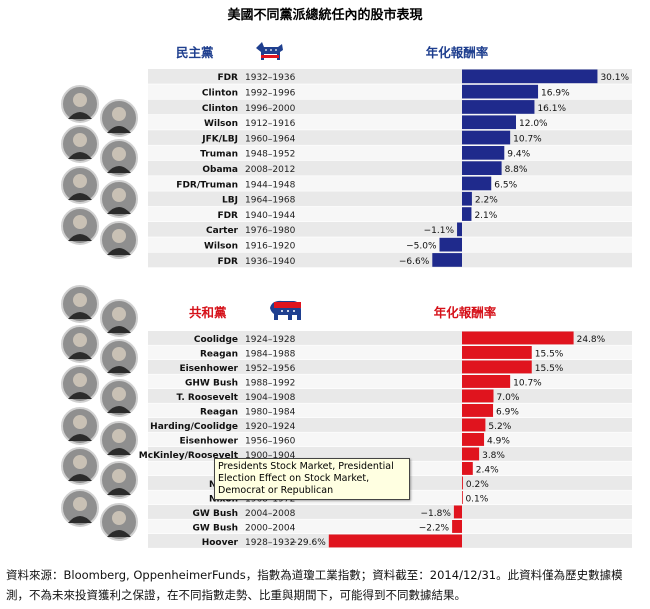 Image resolution: width=650 pixels, height=609 pixels. What do you see at coordinates (216, 340) in the screenshot?
I see `president-label: Coolidge` at bounding box center [216, 340].